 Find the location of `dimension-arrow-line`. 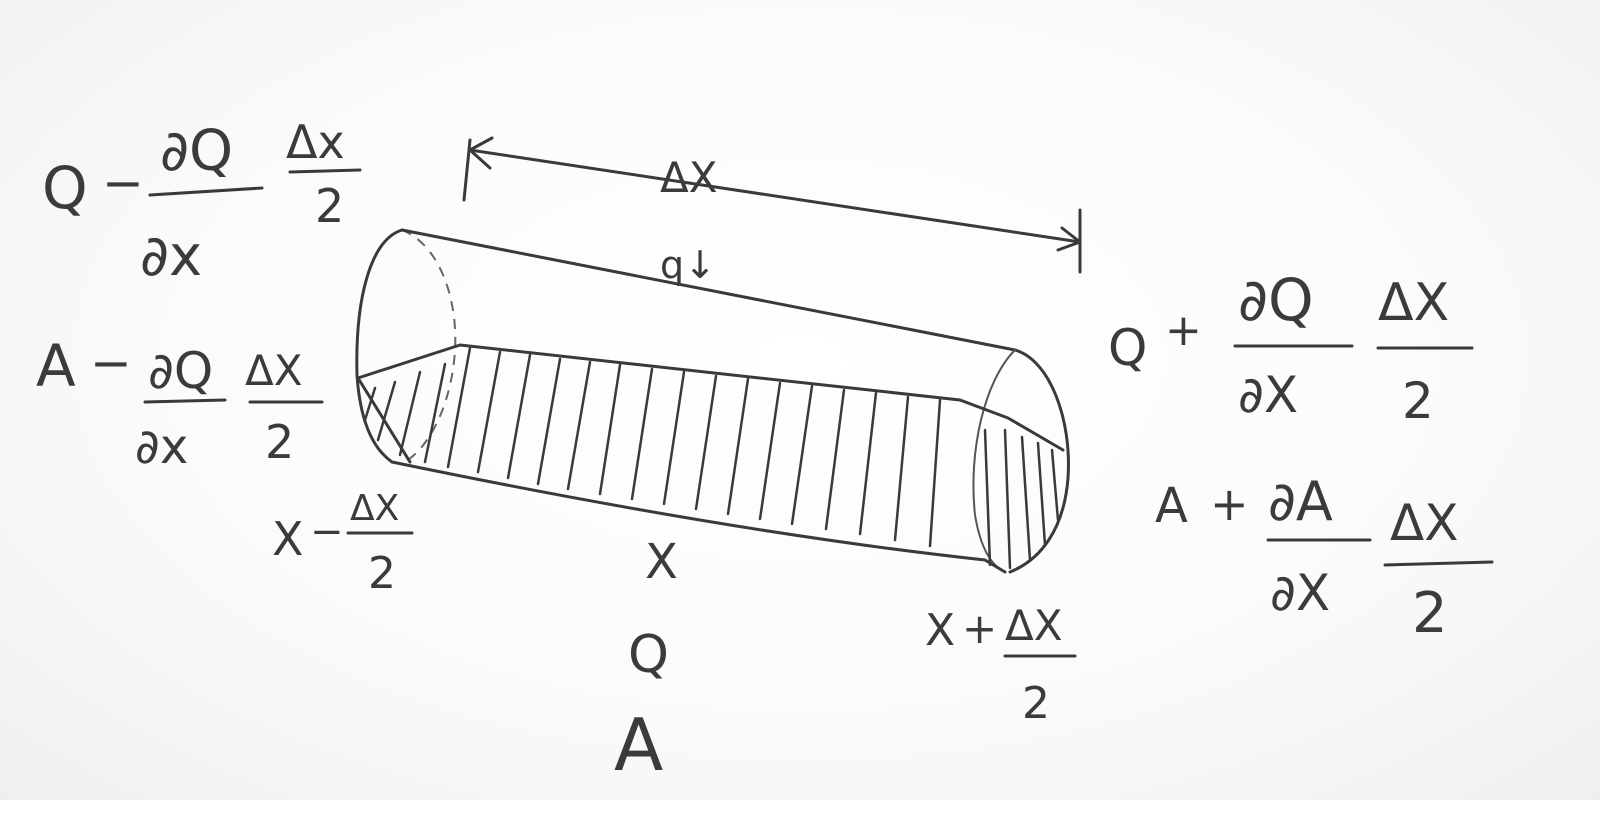

dimension-arrow-line is located at coordinates (775, 196).